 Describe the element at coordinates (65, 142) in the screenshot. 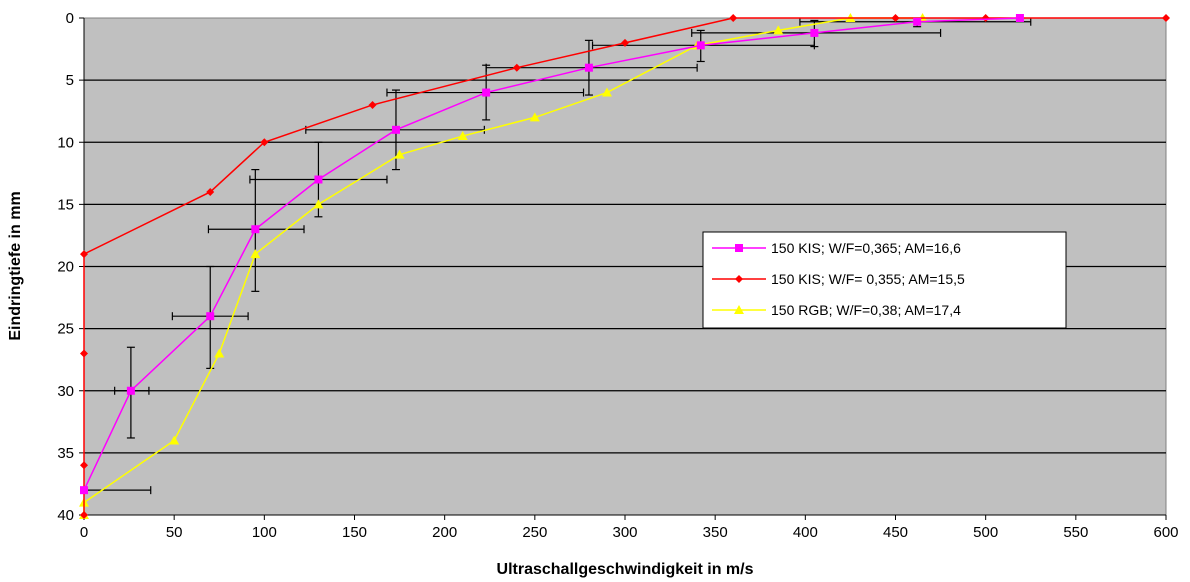

I see `y-tick-label: 10` at that location.